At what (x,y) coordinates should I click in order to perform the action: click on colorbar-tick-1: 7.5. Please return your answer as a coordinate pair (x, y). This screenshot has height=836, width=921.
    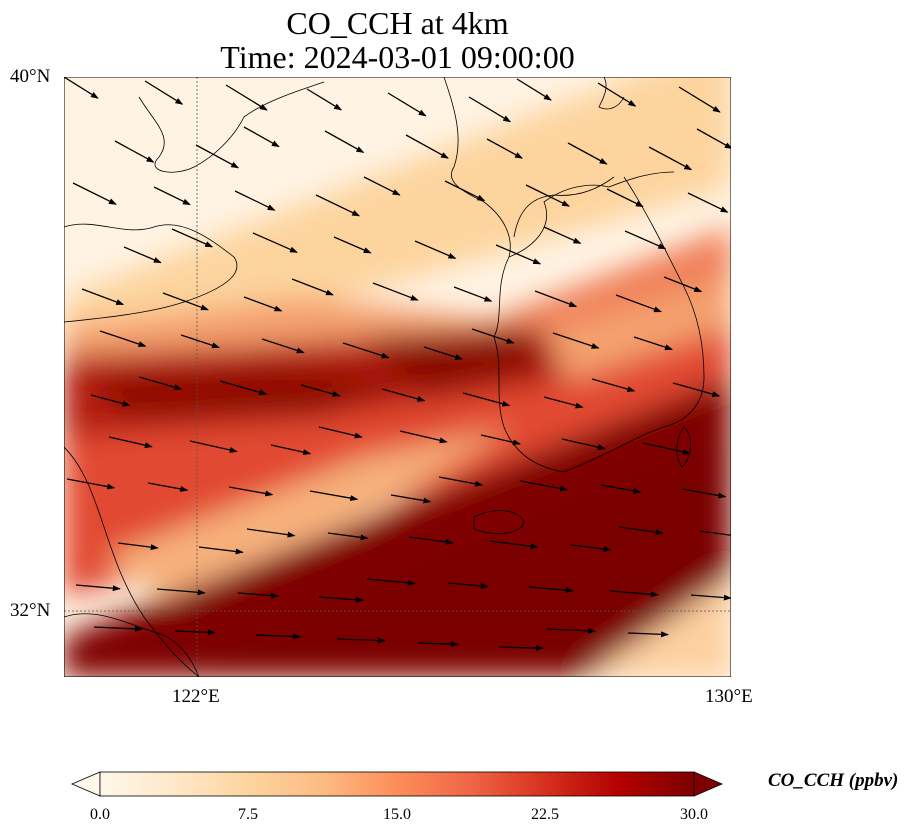
    Looking at the image, I should click on (248, 814).